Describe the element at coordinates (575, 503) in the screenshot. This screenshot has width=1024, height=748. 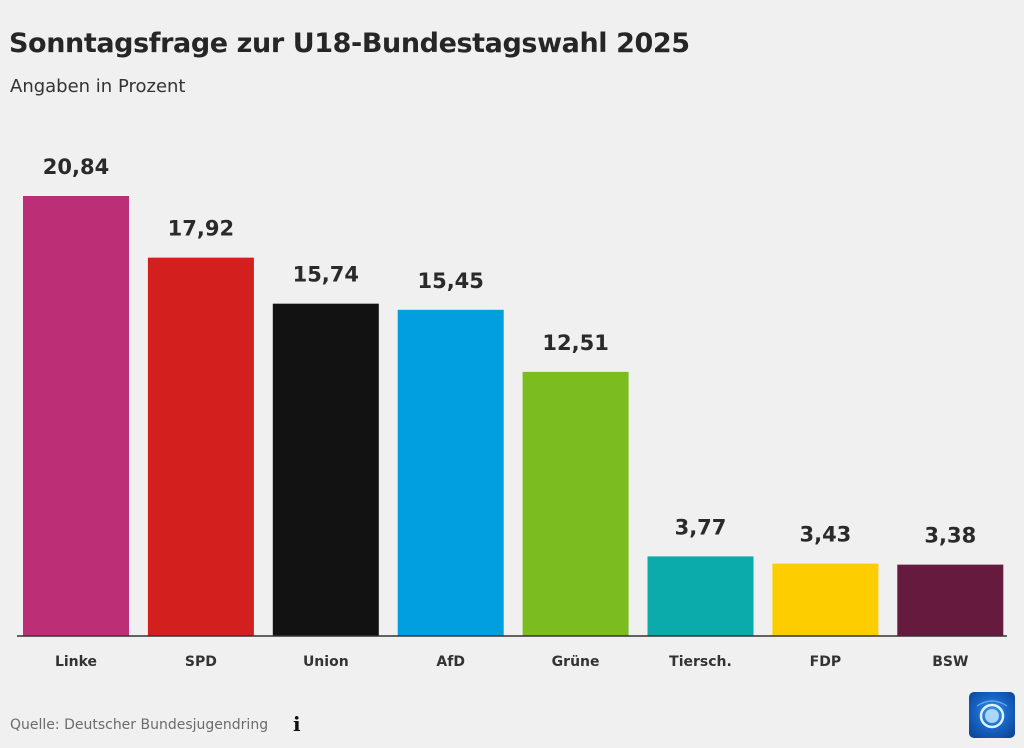
I see `bar-gr-ne` at that location.